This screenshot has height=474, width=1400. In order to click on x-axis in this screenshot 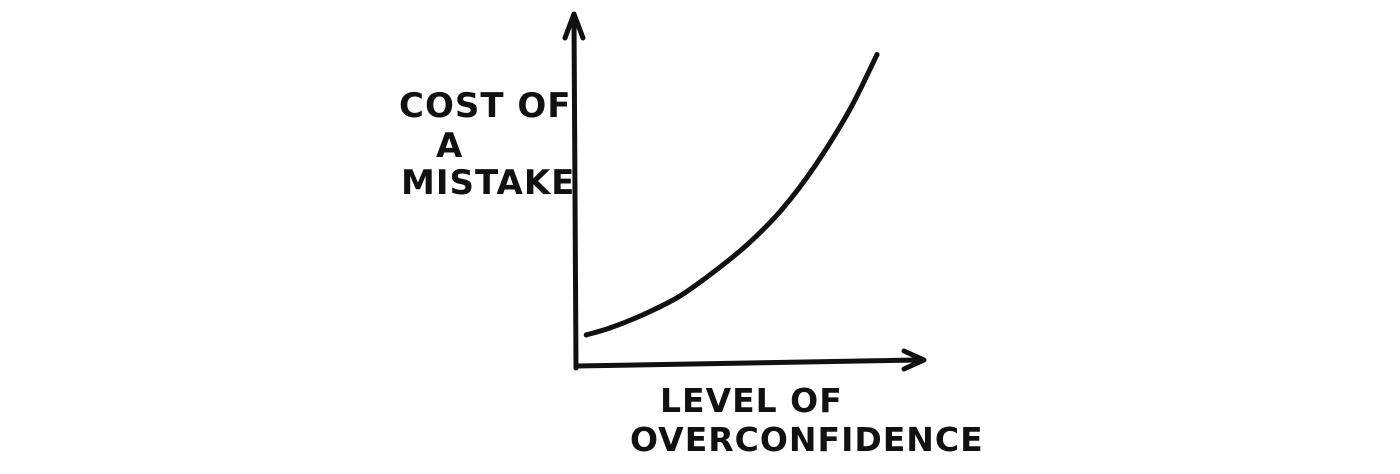, I will do `click(750, 360)`.